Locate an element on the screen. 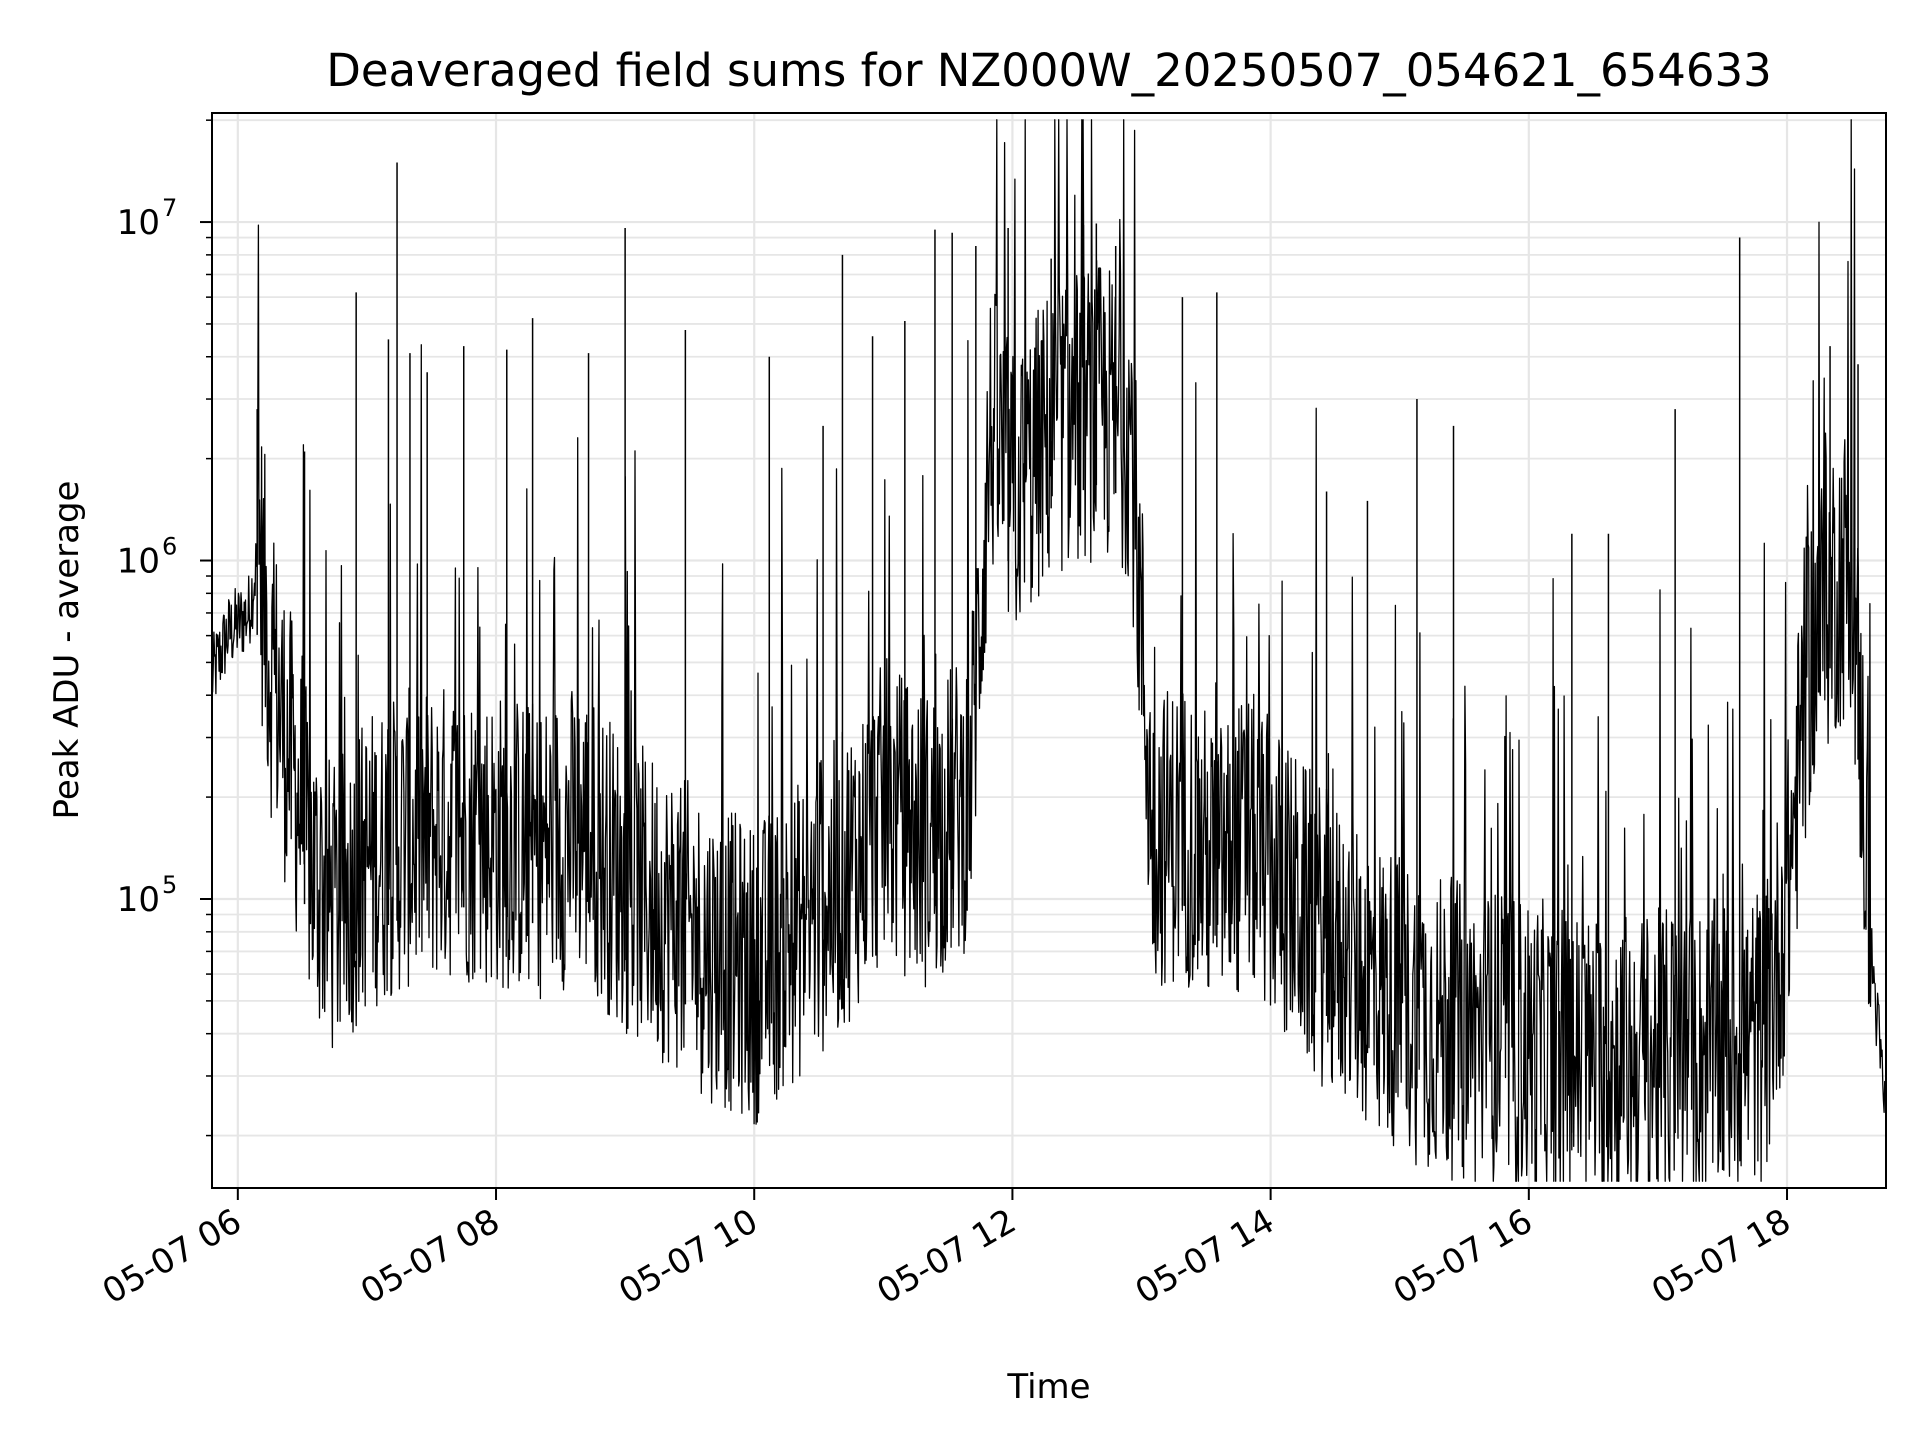 The width and height of the screenshot is (1920, 1440). y-tick-exponent: 6 is located at coordinates (169, 547).